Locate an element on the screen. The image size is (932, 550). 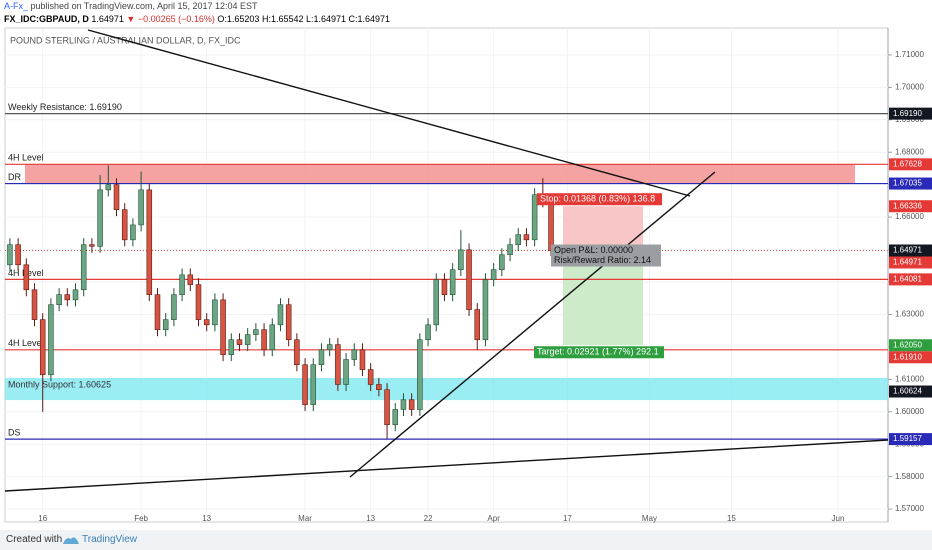
position-label: Open P&L: 0.00000 is located at coordinates (593, 250).